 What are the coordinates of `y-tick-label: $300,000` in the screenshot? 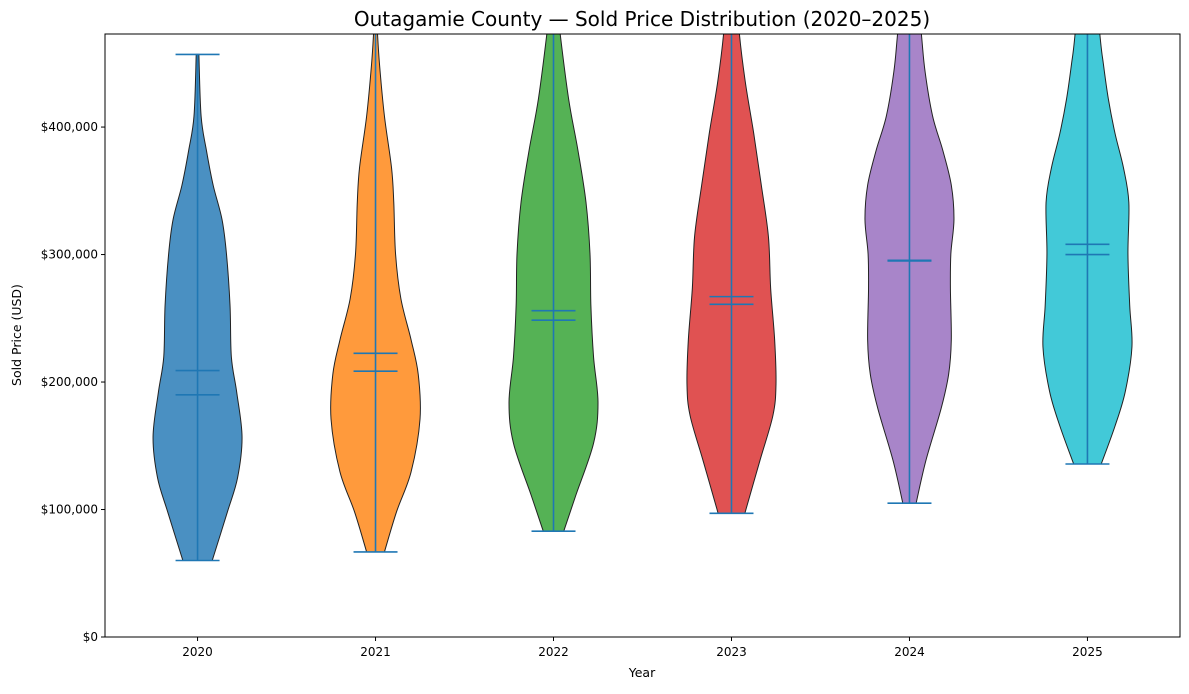 It's located at (69, 255).